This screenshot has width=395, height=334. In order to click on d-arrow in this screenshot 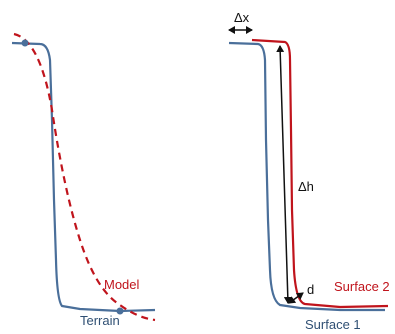, I will do `click(296, 298)`.